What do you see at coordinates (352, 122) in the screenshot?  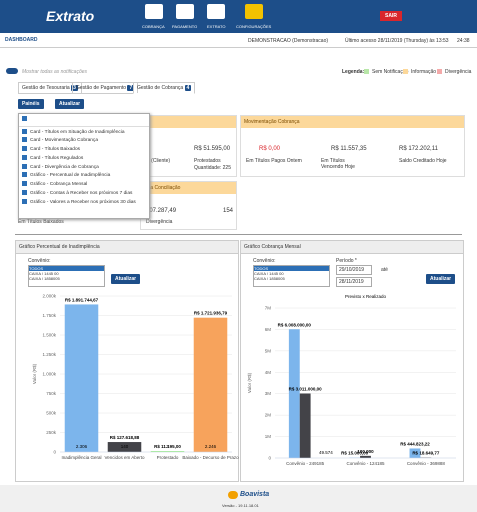 I see `card-header: Movimentação Cobrança` at bounding box center [352, 122].